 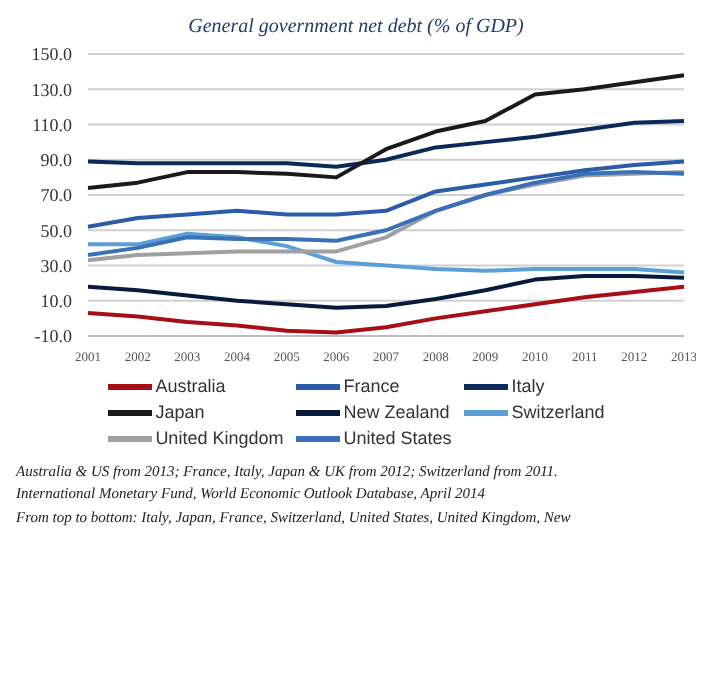 I want to click on legend-label: Italy, so click(x=528, y=386).